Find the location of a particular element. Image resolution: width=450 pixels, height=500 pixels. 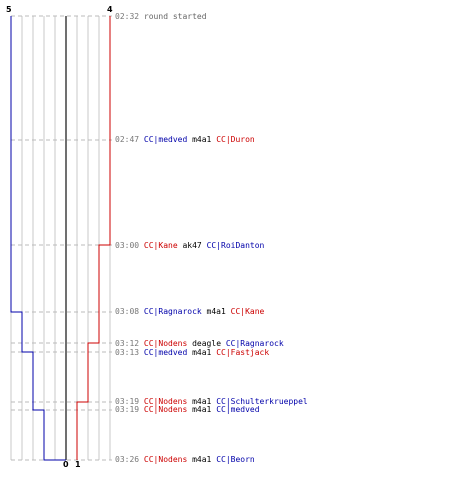

red-end-count: 1 is located at coordinates (78, 464).